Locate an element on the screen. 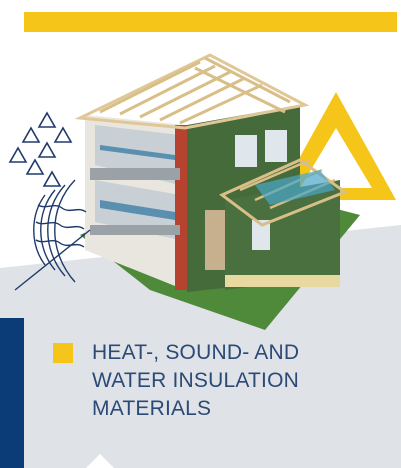 Image resolution: width=401 pixels, height=468 pixels. card-bullet-icon is located at coordinates (63, 353).